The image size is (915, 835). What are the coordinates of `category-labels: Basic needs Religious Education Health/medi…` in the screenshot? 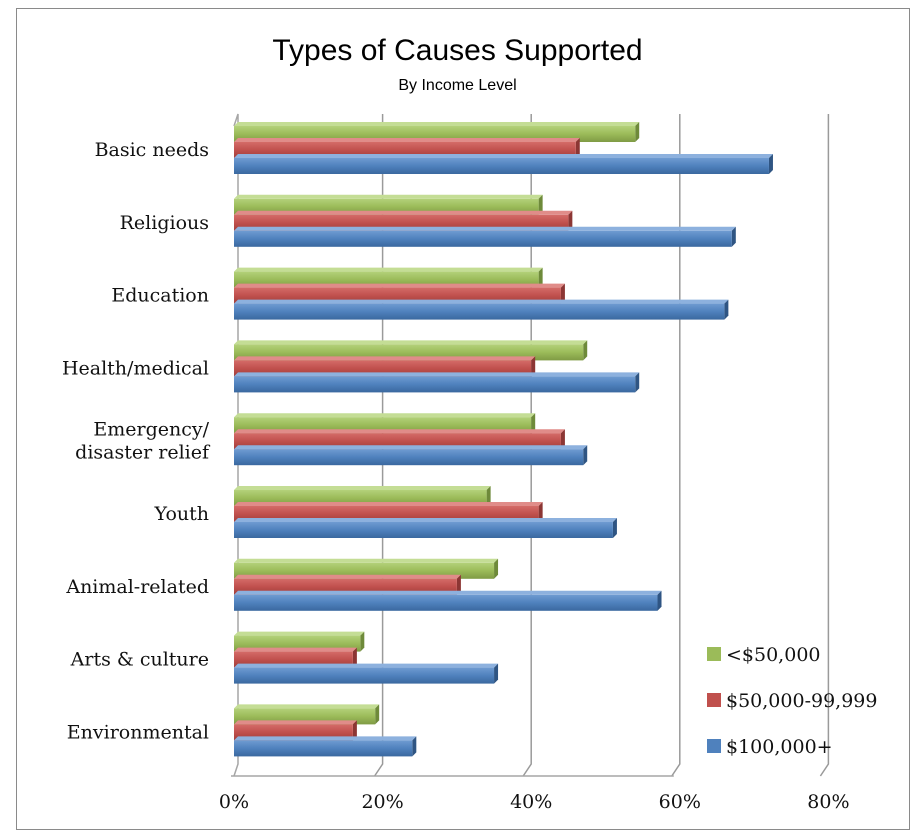 It's located at (136, 441).